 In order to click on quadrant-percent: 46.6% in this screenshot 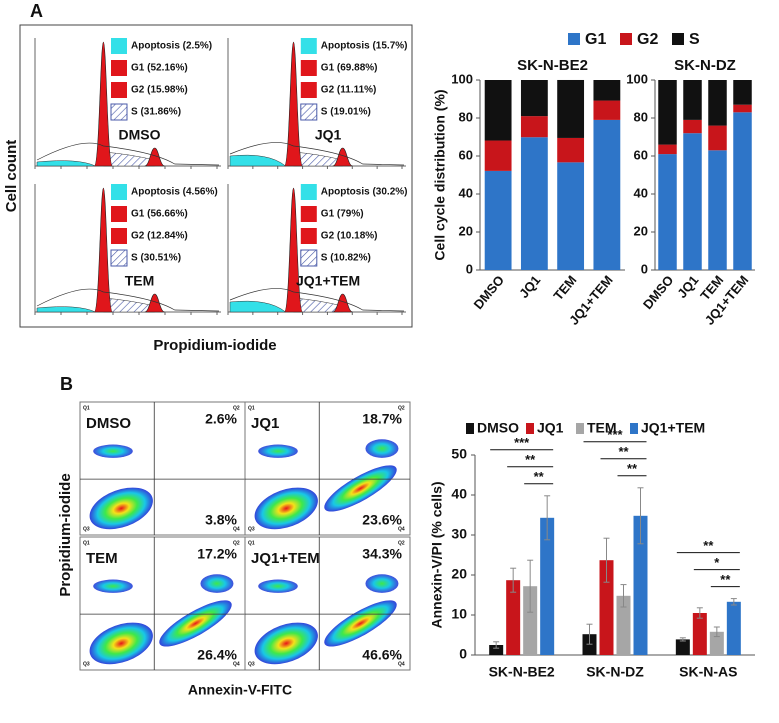, I will do `click(382, 655)`.